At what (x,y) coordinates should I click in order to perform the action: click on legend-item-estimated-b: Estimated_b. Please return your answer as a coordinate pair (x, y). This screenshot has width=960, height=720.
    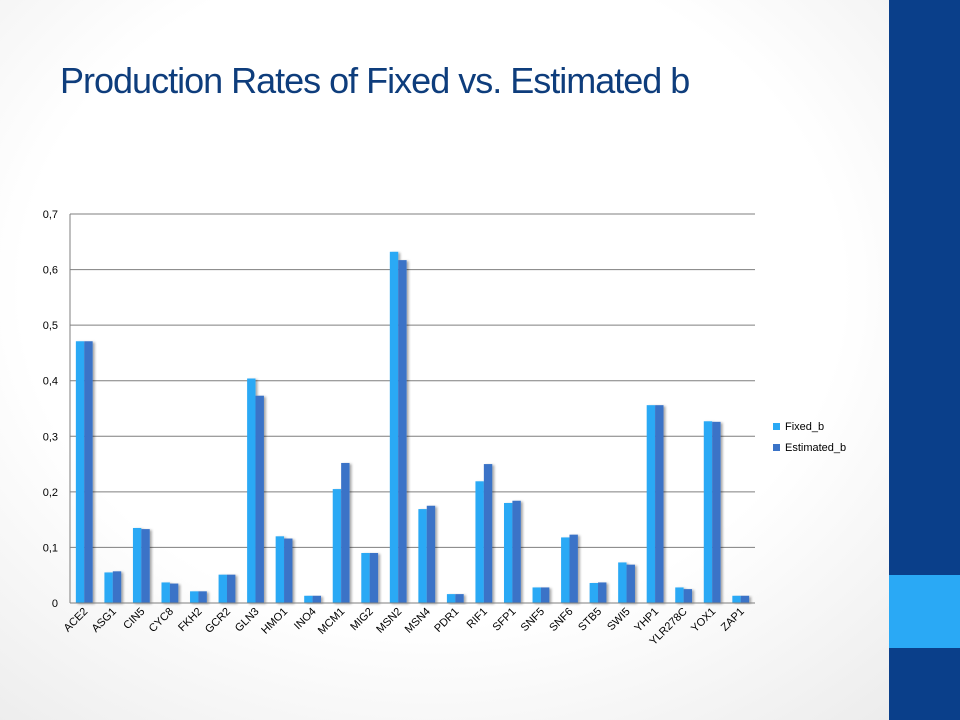
    Looking at the image, I should click on (809, 447).